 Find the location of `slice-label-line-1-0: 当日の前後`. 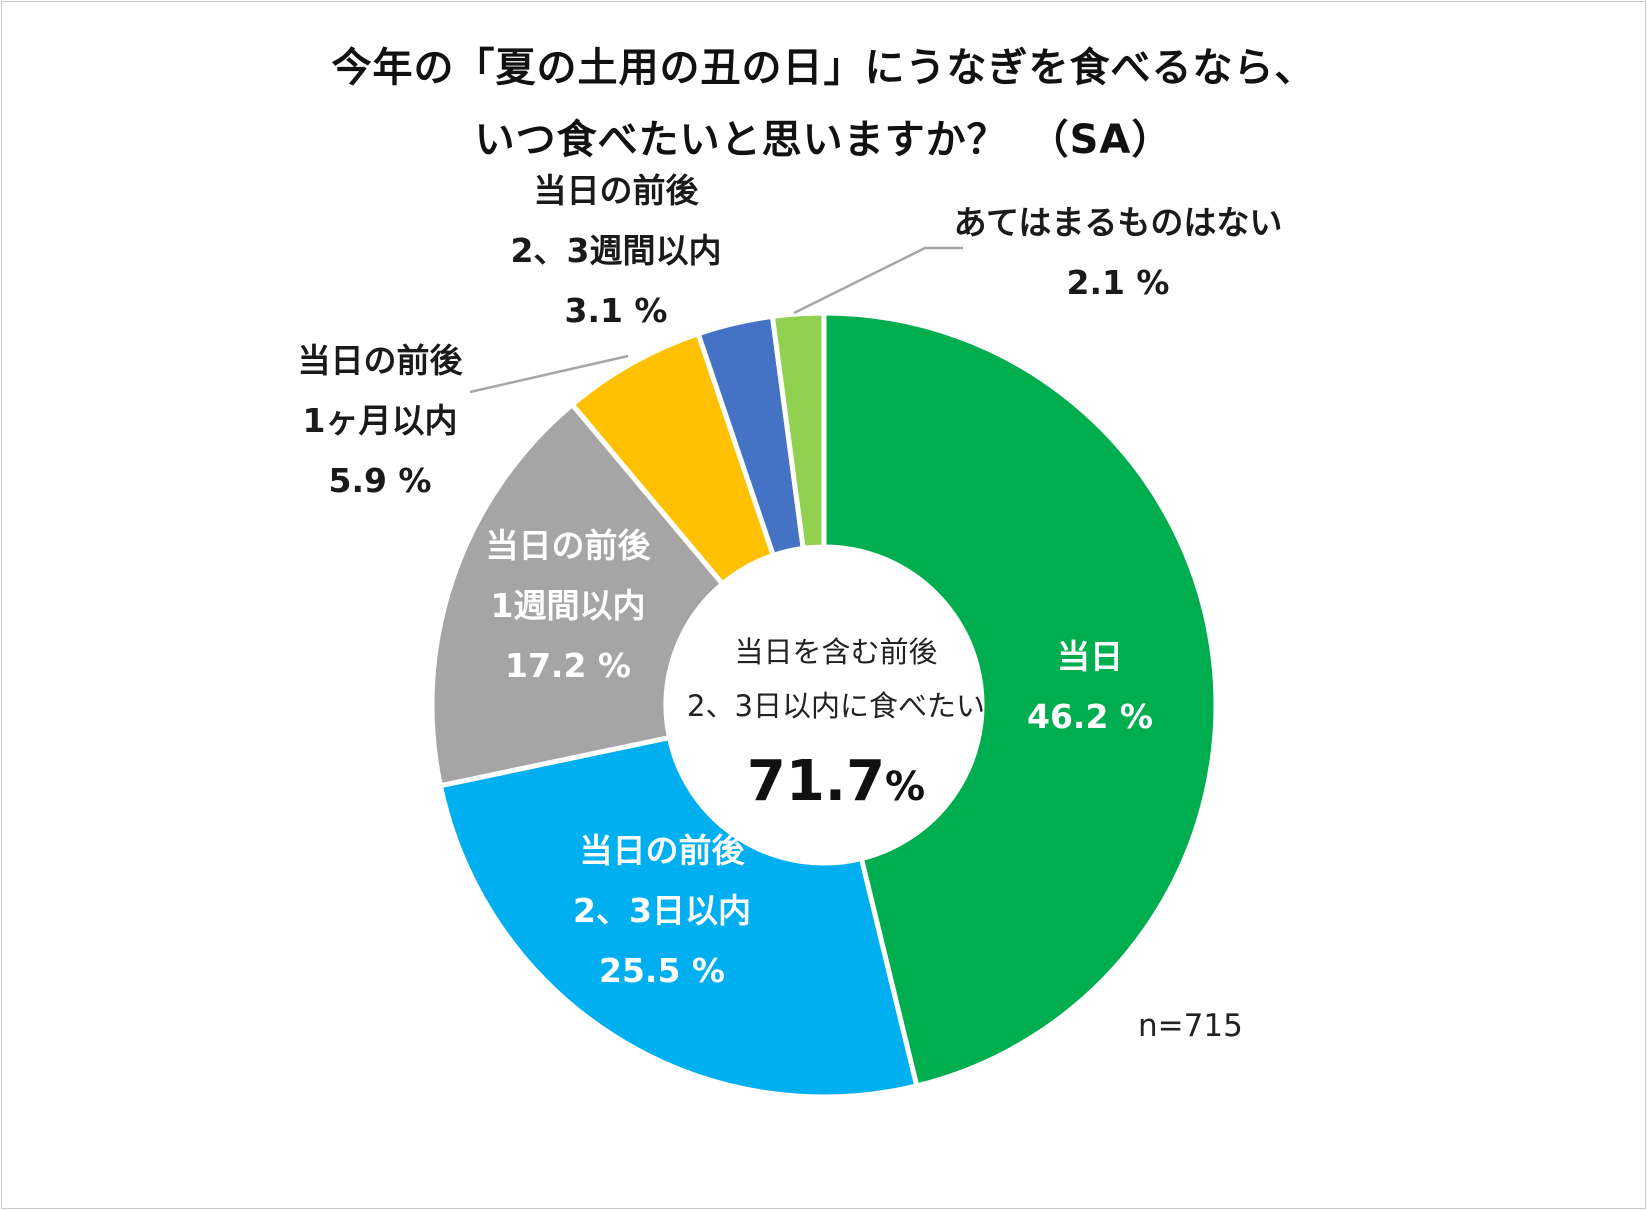

slice-label-line-1-0: 当日の前後 is located at coordinates (663, 850).